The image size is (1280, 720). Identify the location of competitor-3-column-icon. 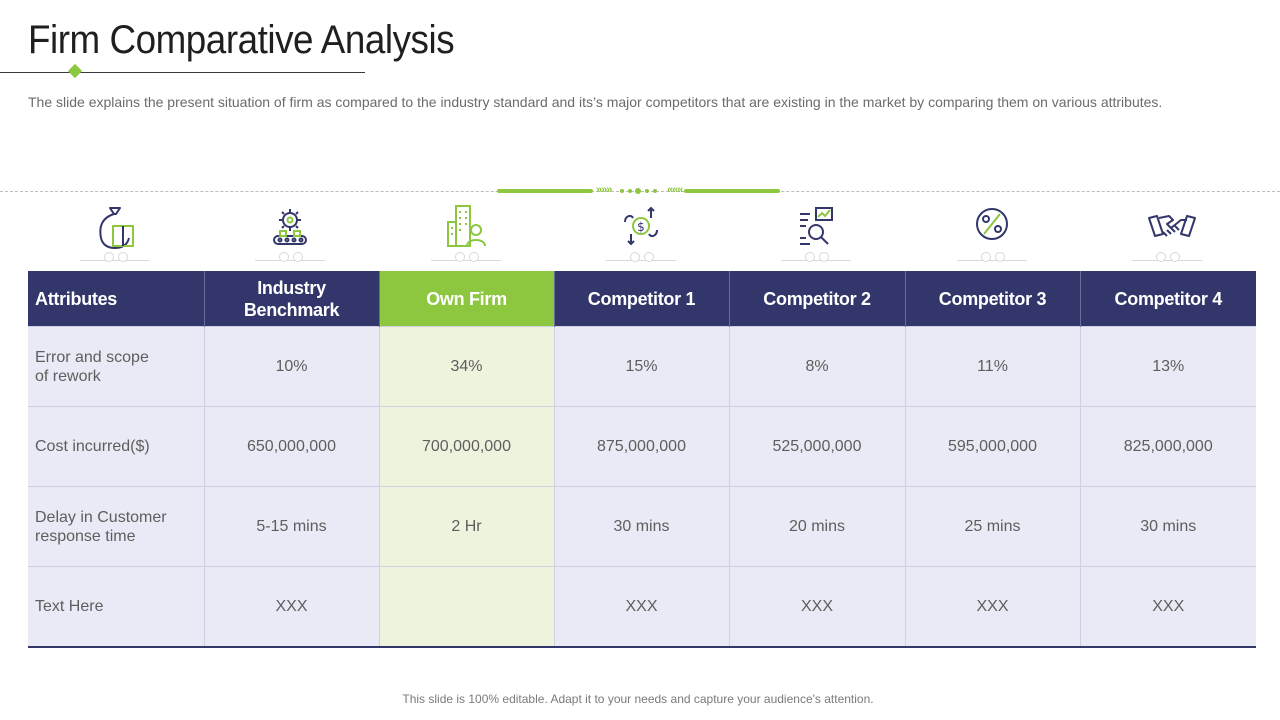
(992, 232).